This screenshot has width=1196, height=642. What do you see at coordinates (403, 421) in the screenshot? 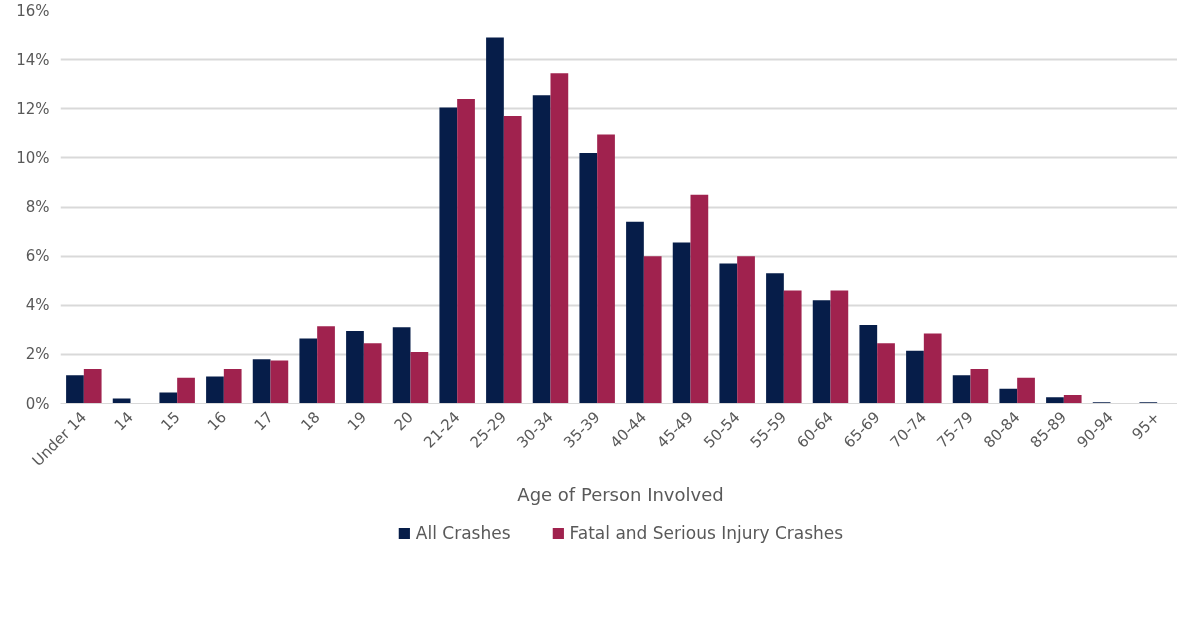
I see `x-tick-label: 20` at bounding box center [403, 421].